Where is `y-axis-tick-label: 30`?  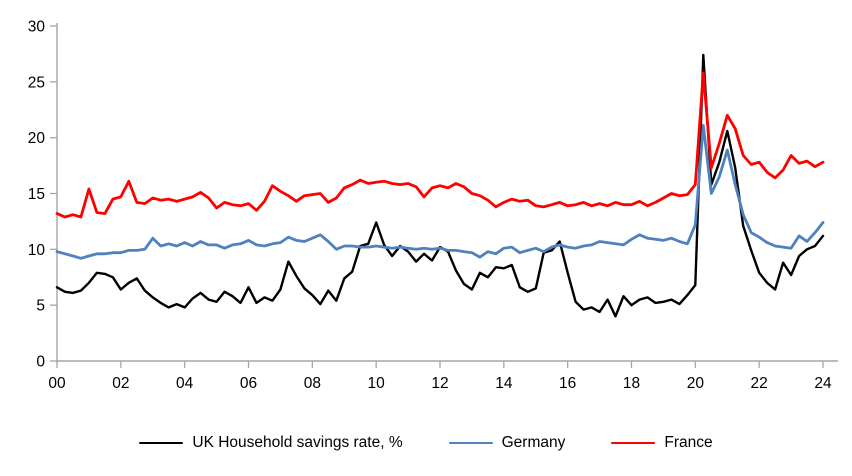 y-axis-tick-label: 30 is located at coordinates (37, 27).